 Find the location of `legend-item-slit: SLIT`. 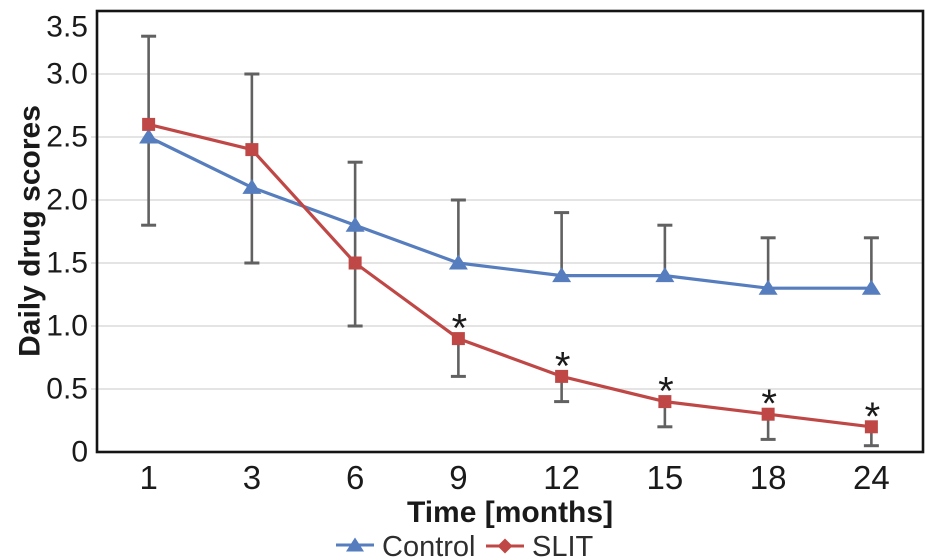

legend-item-slit: SLIT is located at coordinates (540, 545).